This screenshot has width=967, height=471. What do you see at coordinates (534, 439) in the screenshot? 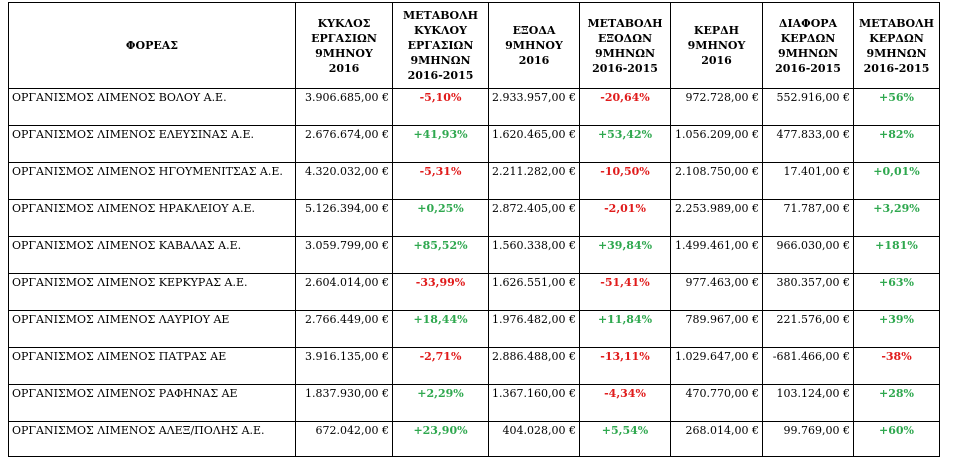
I see `expenses-cell: 404.028,00 €` at bounding box center [534, 439].